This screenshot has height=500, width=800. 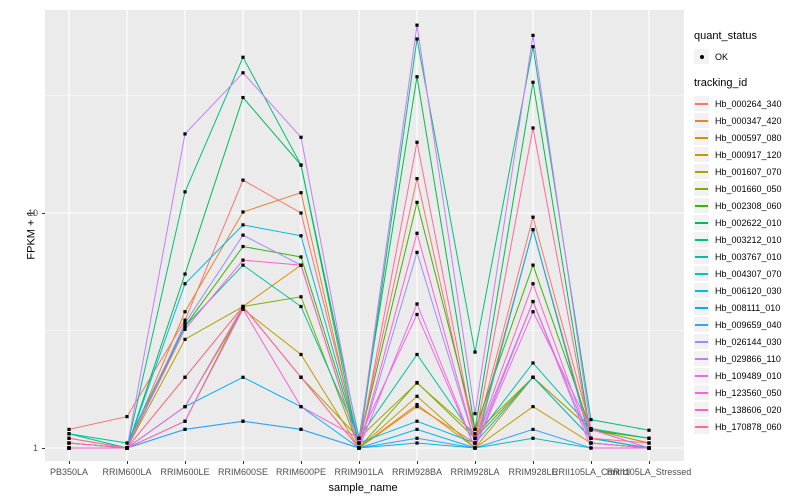 What do you see at coordinates (748, 273) in the screenshot?
I see `legend-label: Hb_004307_070` at bounding box center [748, 273].